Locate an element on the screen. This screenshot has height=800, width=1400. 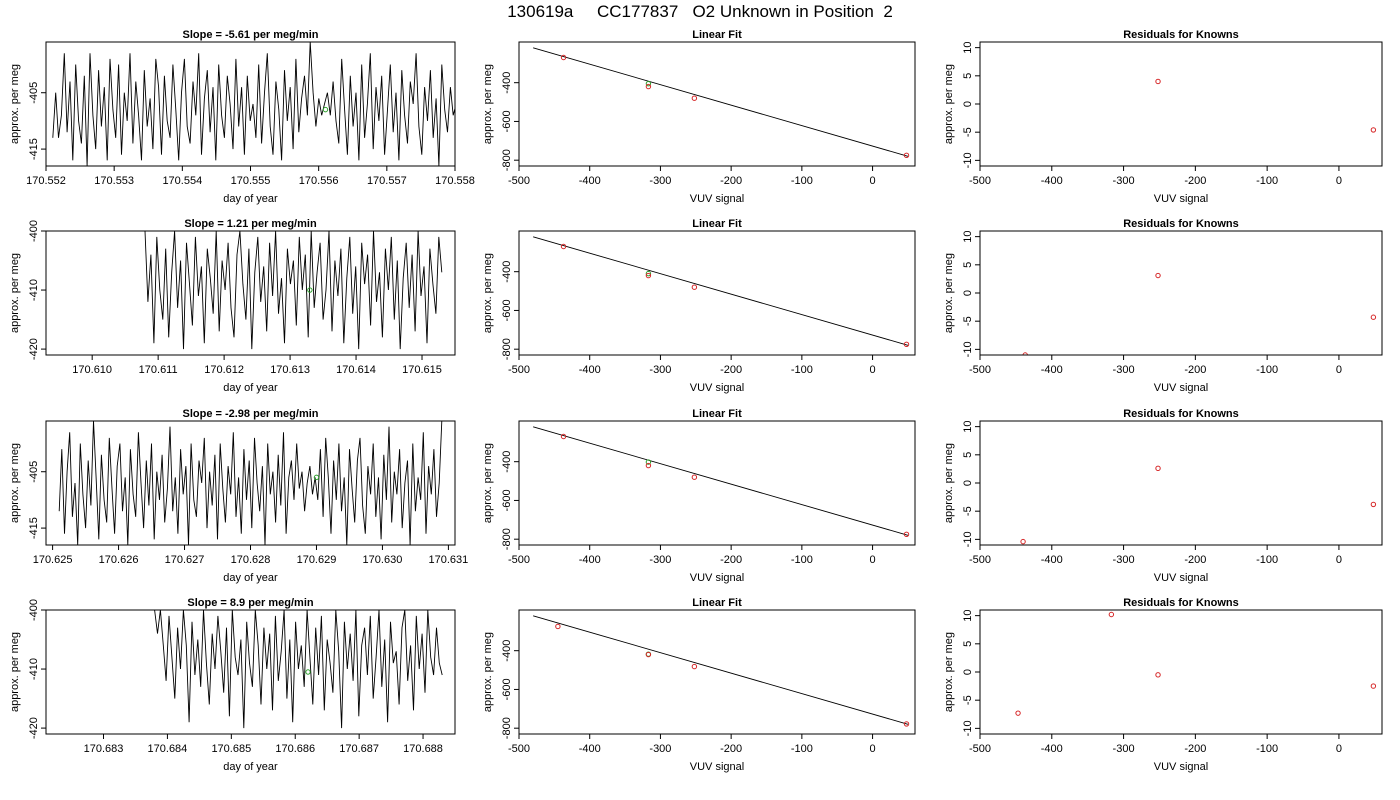
y-tick-label: -410 is located at coordinates (34, 669).